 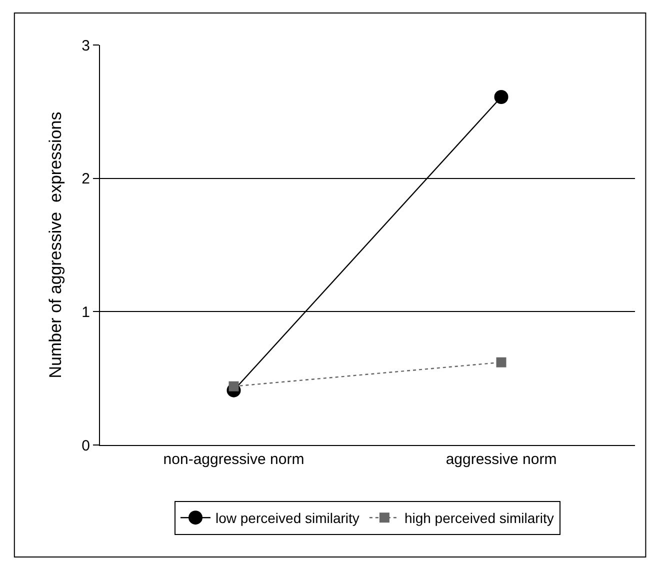 I want to click on x-tick-label: aggressive norm, so click(x=501, y=459).